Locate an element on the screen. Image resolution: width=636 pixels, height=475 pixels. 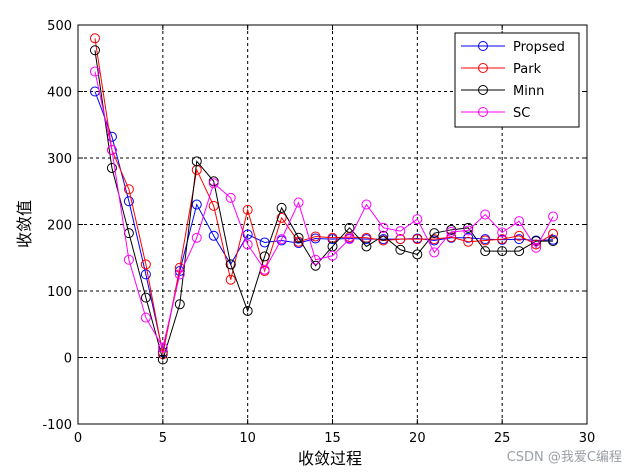
y-tick-label: -100 is located at coordinates (57, 425).